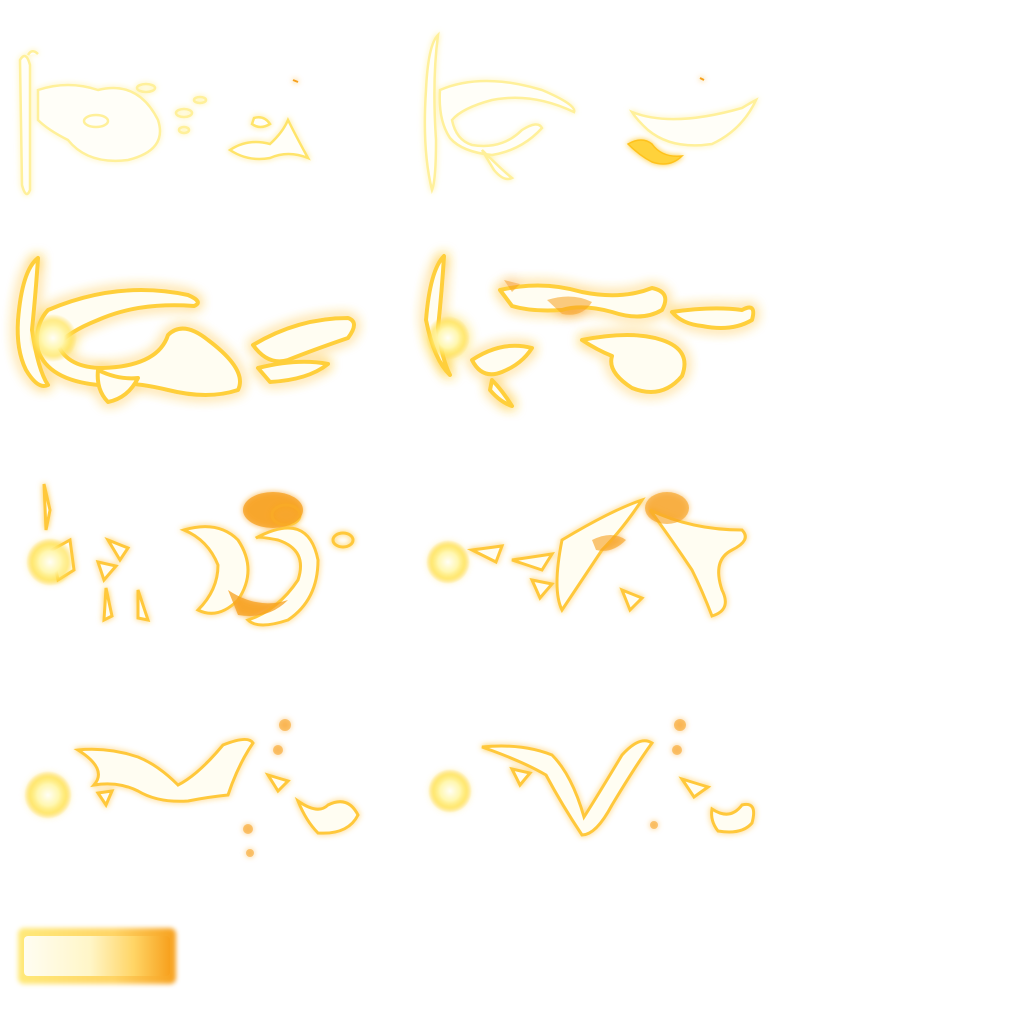 This screenshot has width=1024, height=1024. What do you see at coordinates (190, 555) in the screenshot?
I see `frame-5-graphic` at bounding box center [190, 555].